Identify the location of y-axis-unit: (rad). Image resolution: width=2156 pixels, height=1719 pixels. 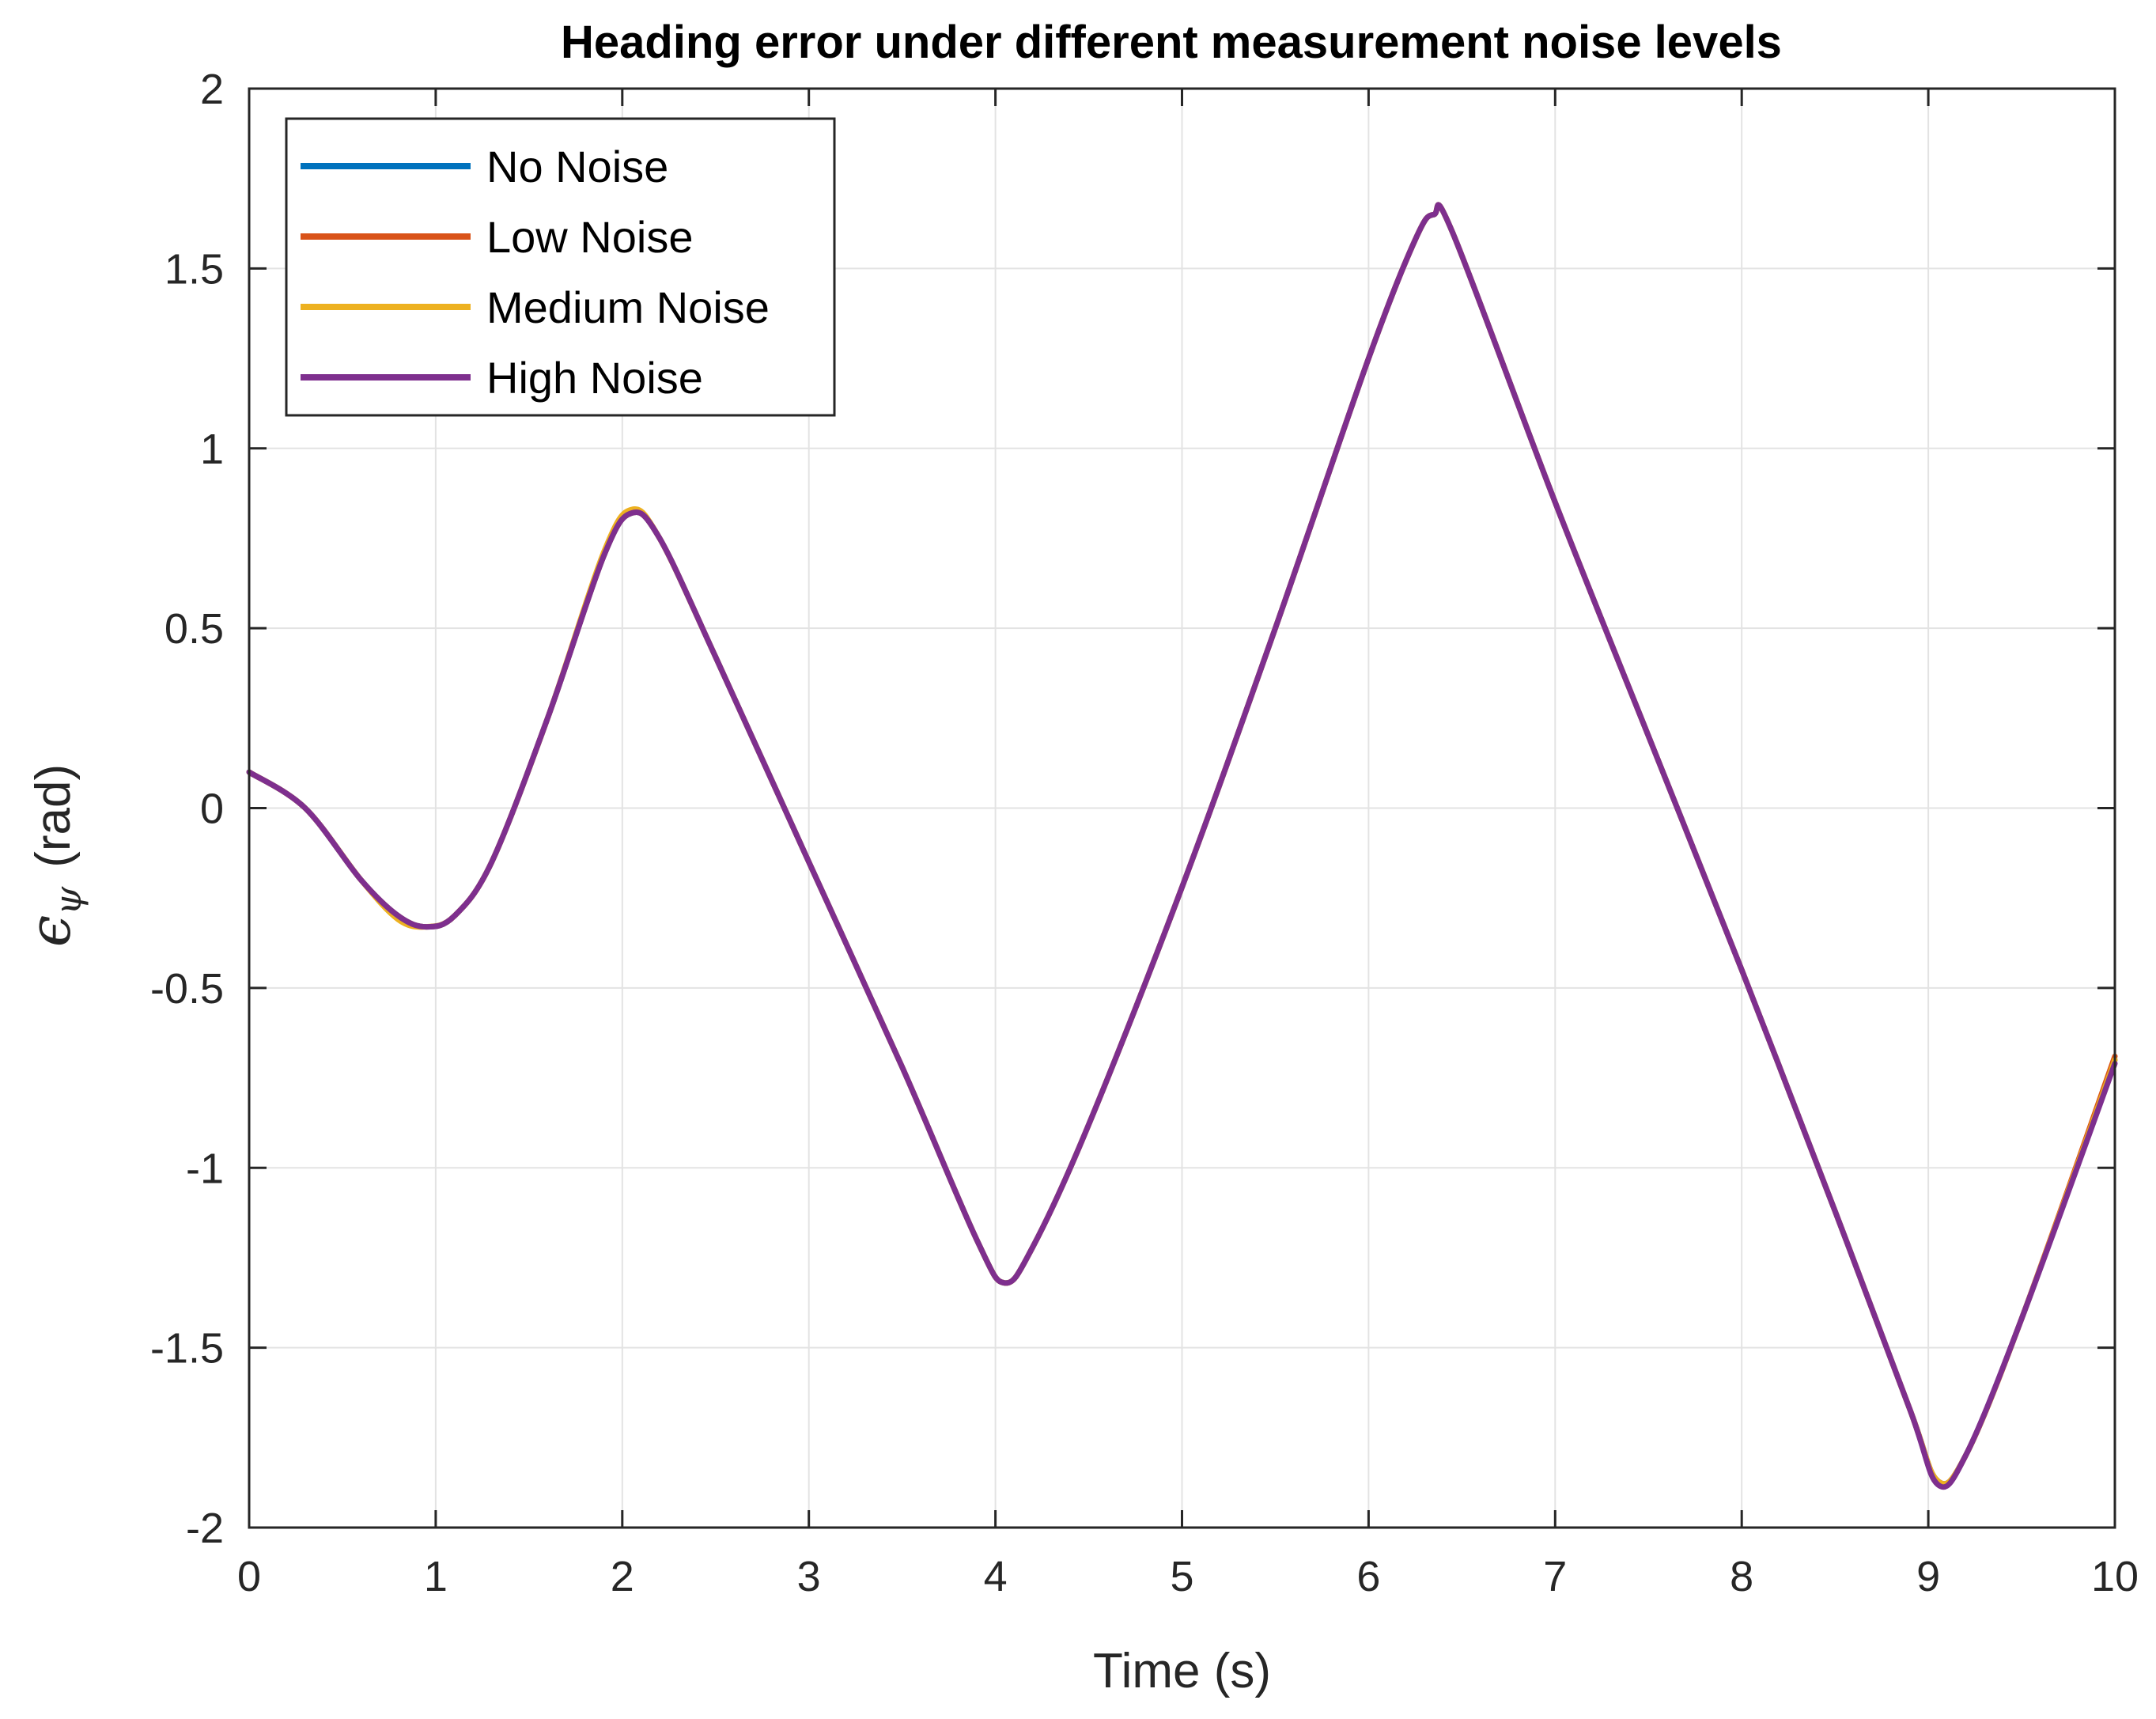
(54, 816).